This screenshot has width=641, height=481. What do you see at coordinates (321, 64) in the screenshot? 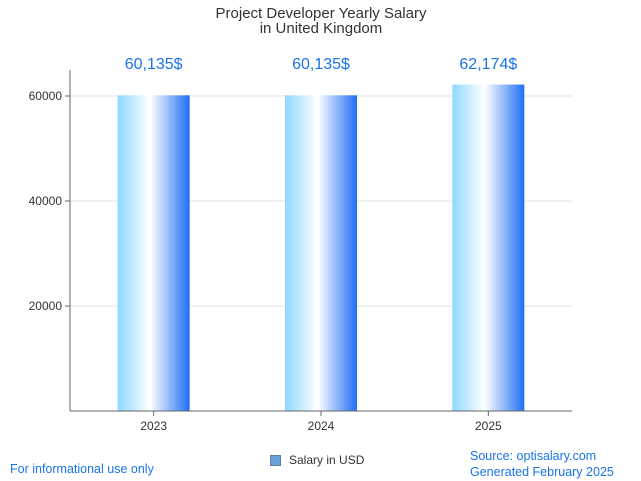
I see `data-label-2024: 60,135$` at bounding box center [321, 64].